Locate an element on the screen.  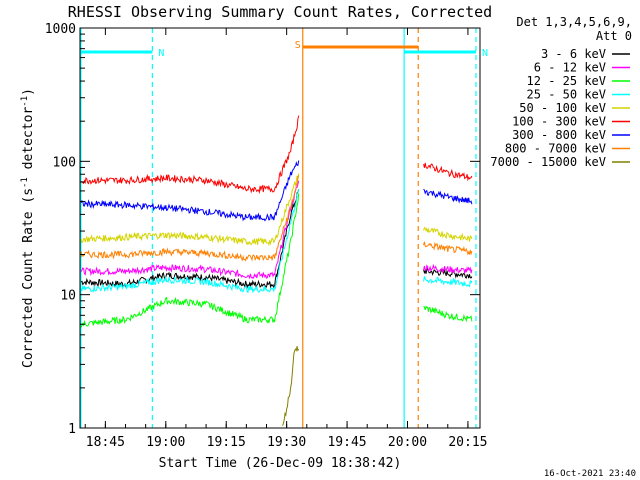
y-axis-label-sup2: -1 is located at coordinates (25, 101).